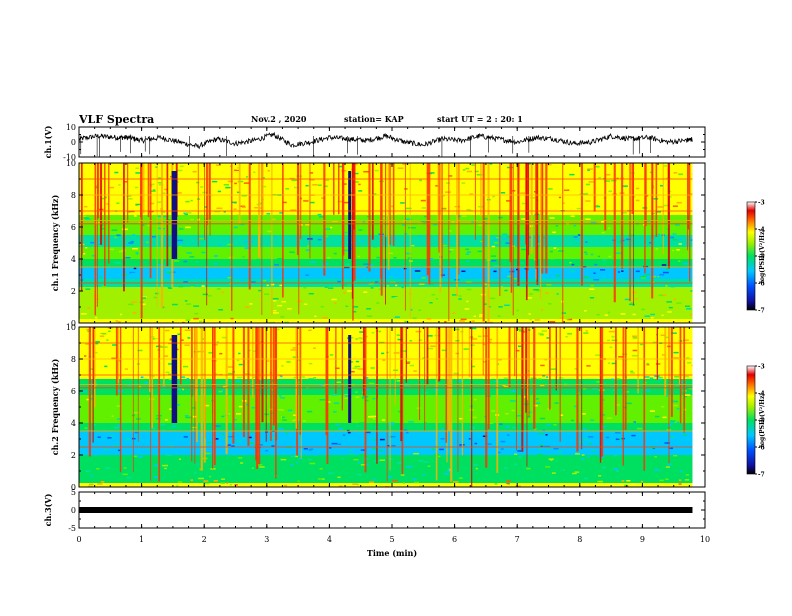 The image size is (792, 616). I want to click on ch1-spectrogram-band, so click(386, 313).